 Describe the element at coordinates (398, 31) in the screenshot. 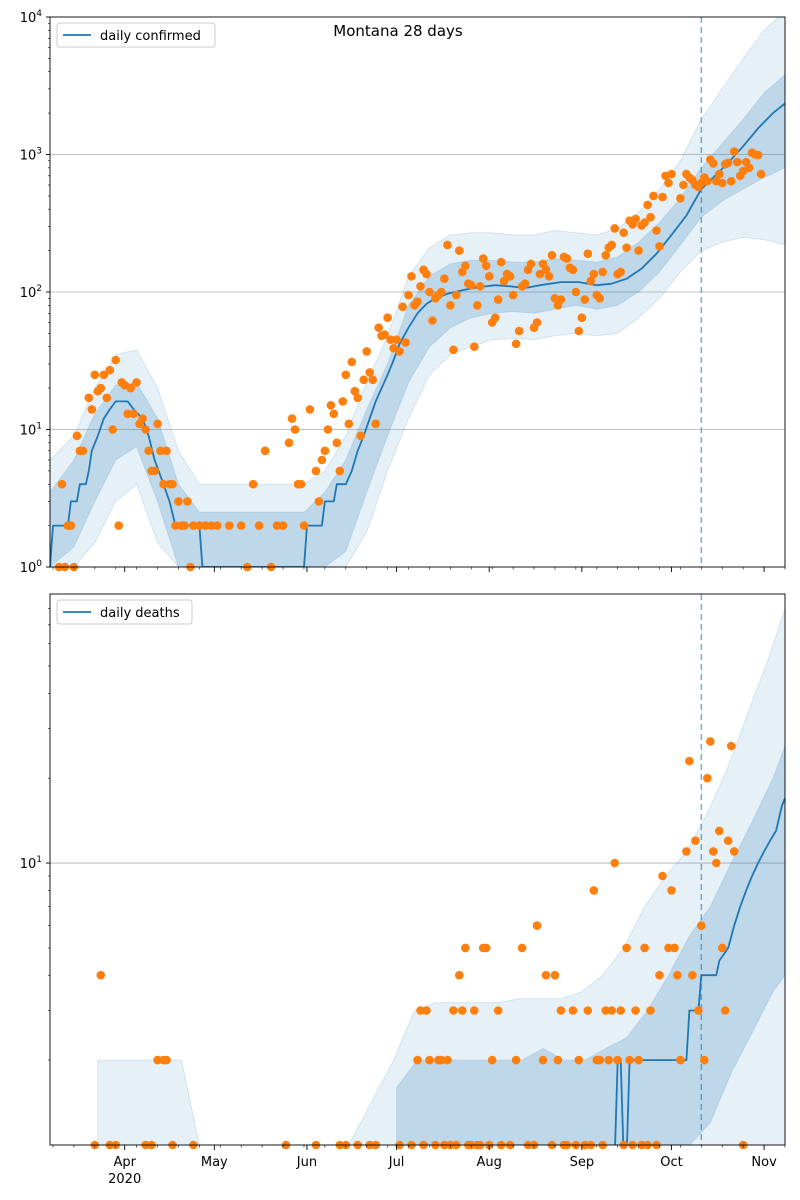

I see `figure-title: Montana 28 days` at that location.